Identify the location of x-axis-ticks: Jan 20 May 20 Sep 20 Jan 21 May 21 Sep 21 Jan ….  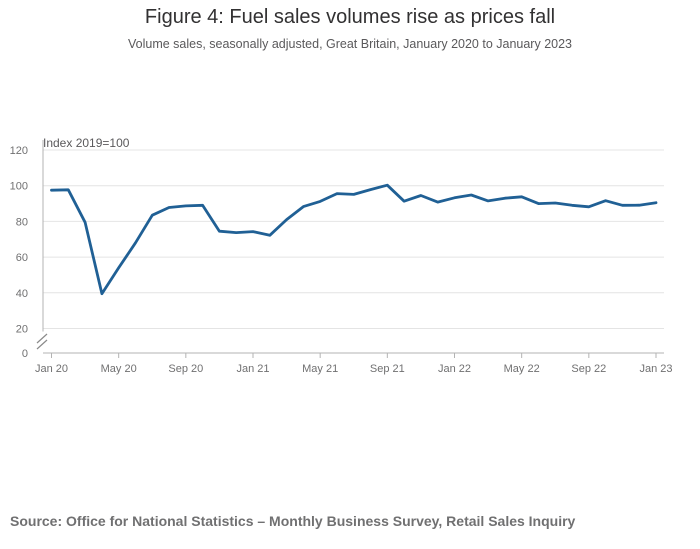
(354, 364).